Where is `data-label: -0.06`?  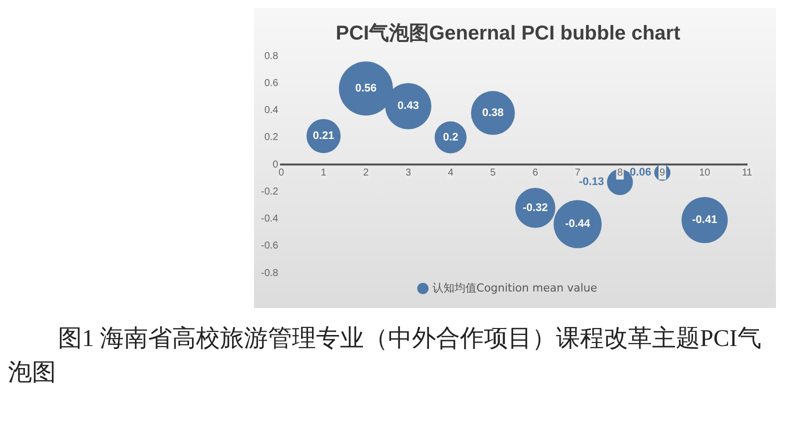
data-label: -0.06 is located at coordinates (639, 172).